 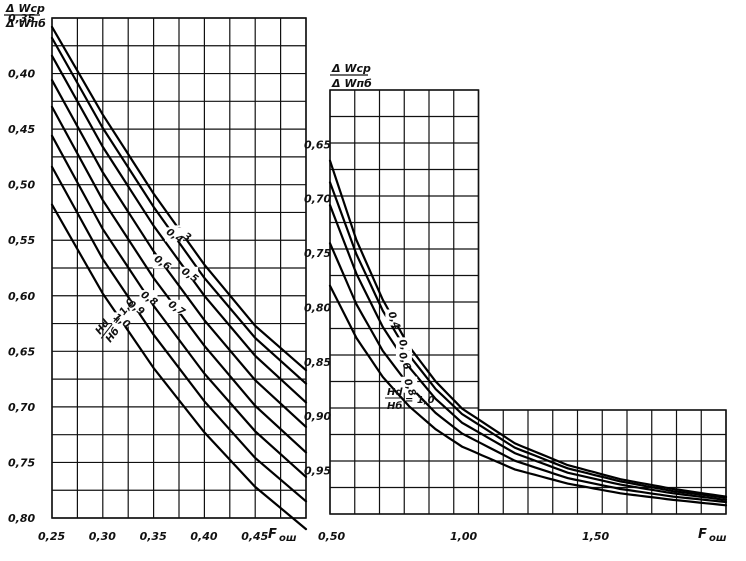 What do you see at coordinates (317, 199) in the screenshot?
I see `right-y-tick-label: 0,70` at bounding box center [317, 199].